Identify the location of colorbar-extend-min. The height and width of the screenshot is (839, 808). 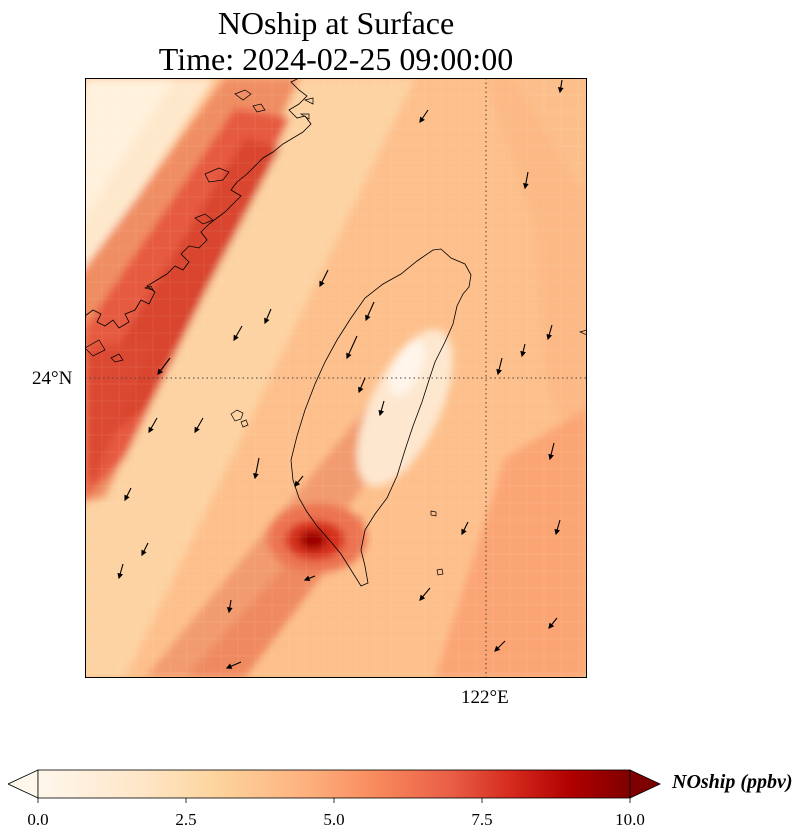
(23, 784).